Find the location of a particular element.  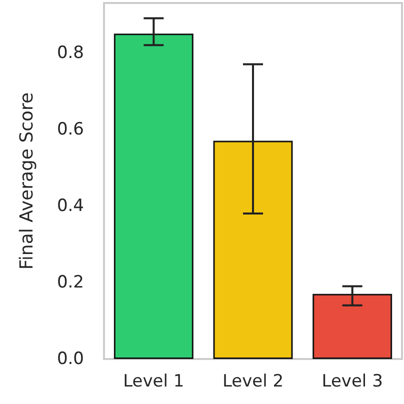

y-tick-label: 0.0 is located at coordinates (70, 359).